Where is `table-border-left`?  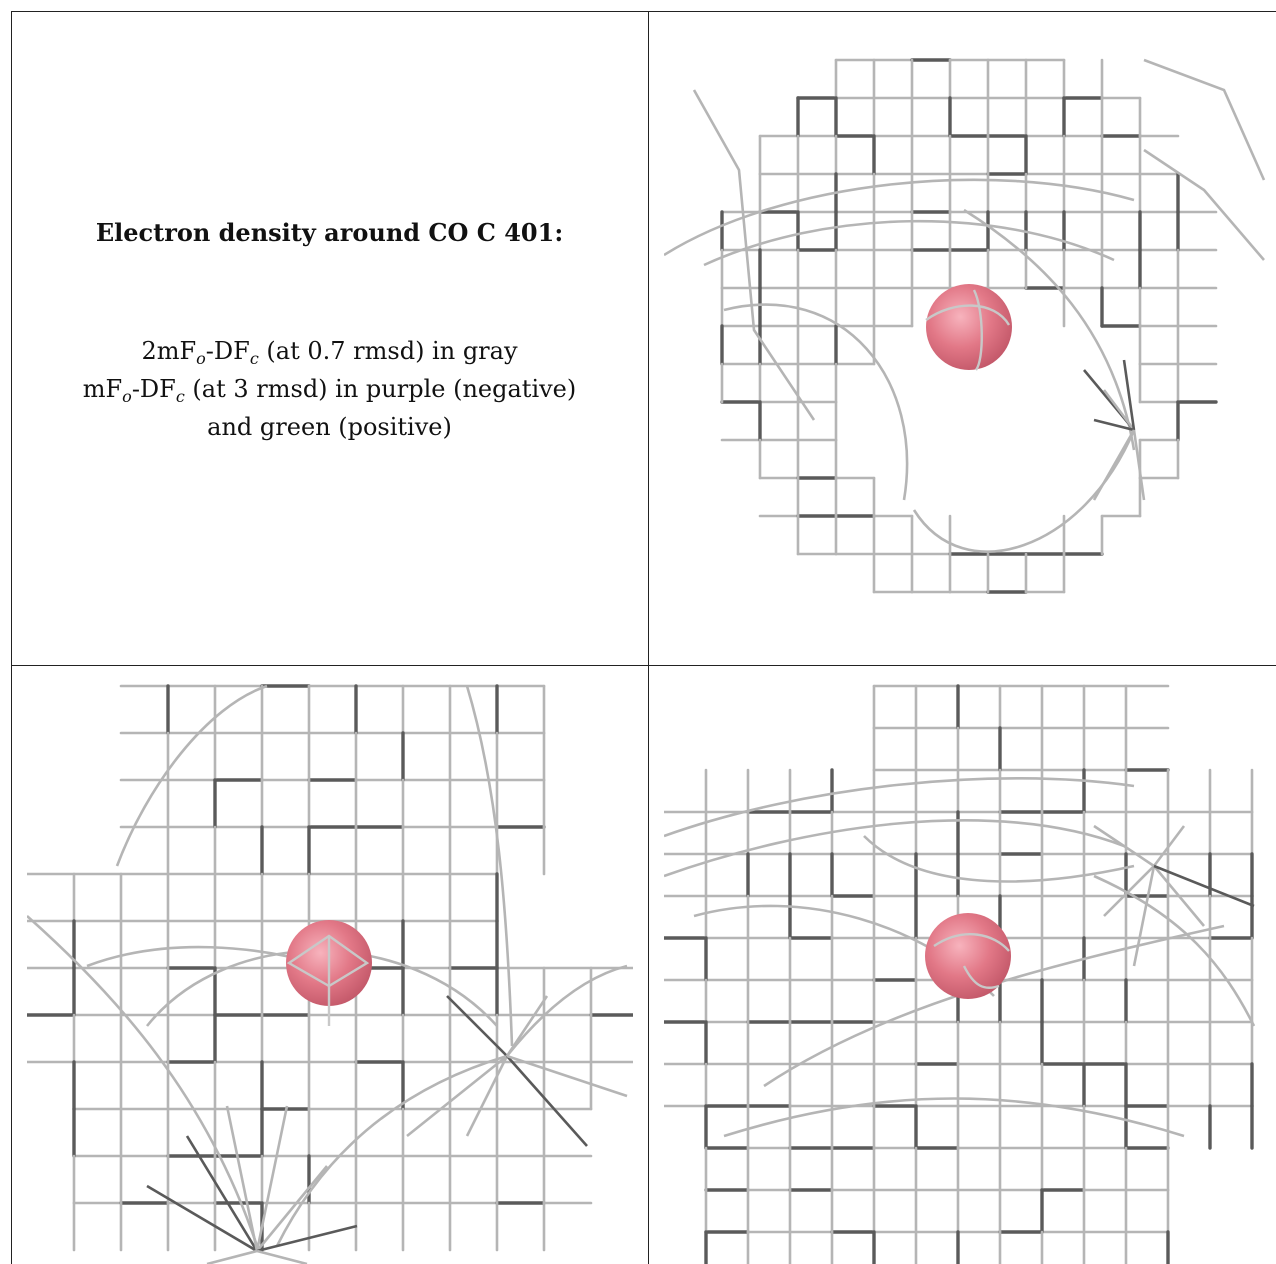
table-border-left is located at coordinates (11, 637).